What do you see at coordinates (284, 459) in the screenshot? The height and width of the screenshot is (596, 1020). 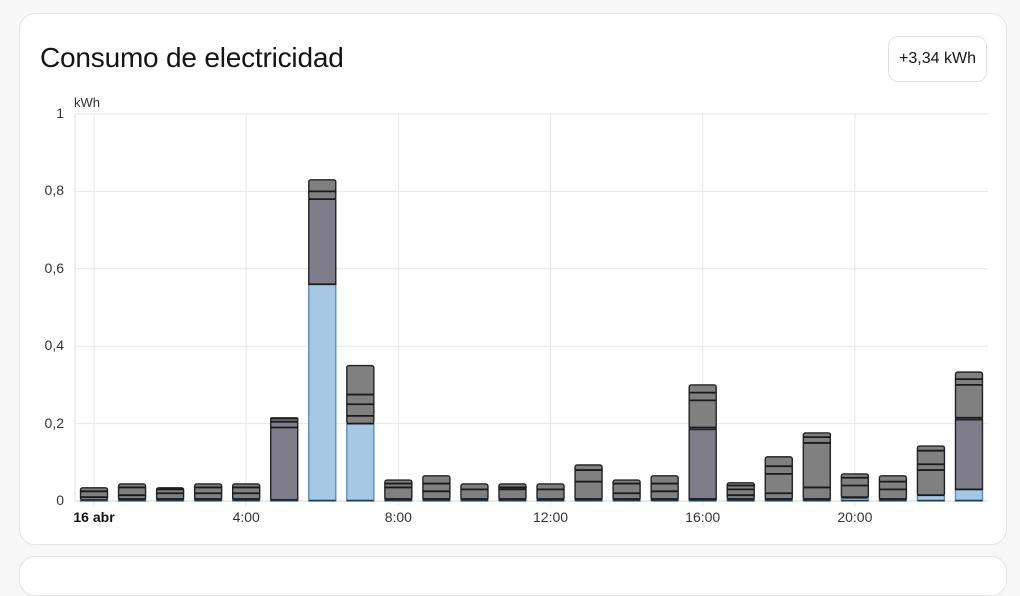 I see `bar-5:00` at bounding box center [284, 459].